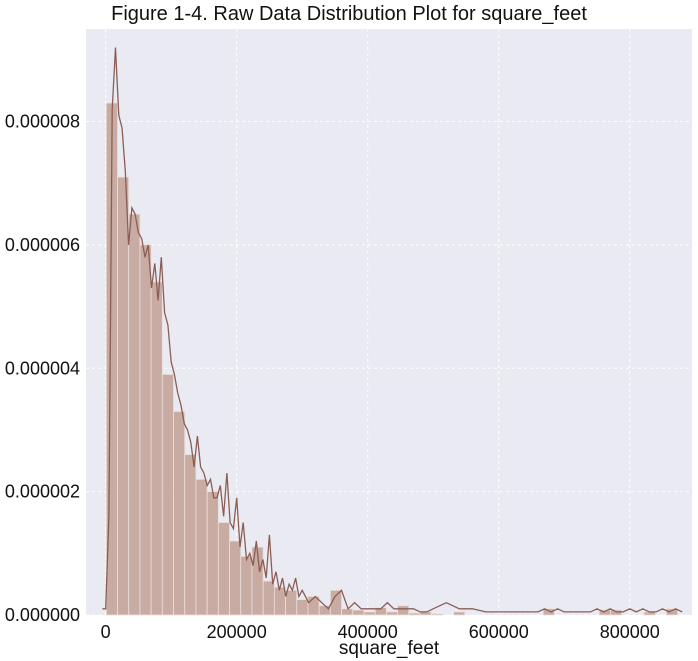  What do you see at coordinates (42, 245) in the screenshot?
I see `y-tick-label: 0.000006` at bounding box center [42, 245].